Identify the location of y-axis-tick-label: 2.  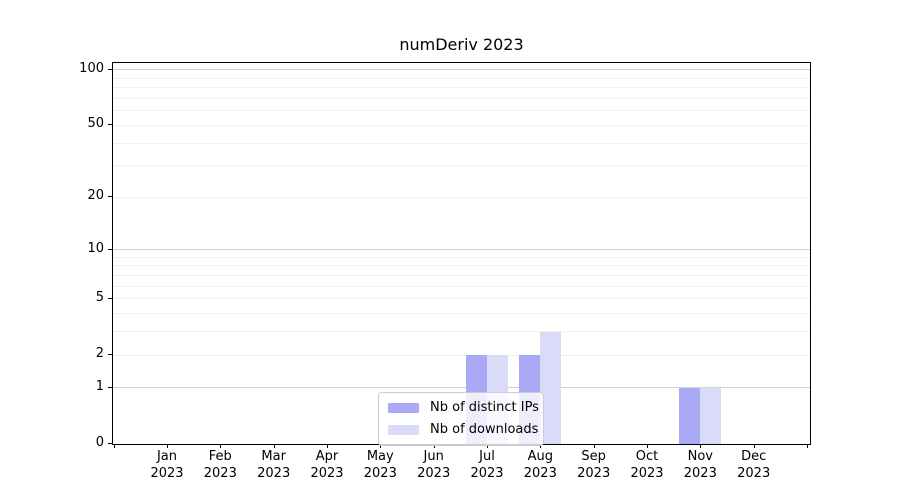
(99, 353).